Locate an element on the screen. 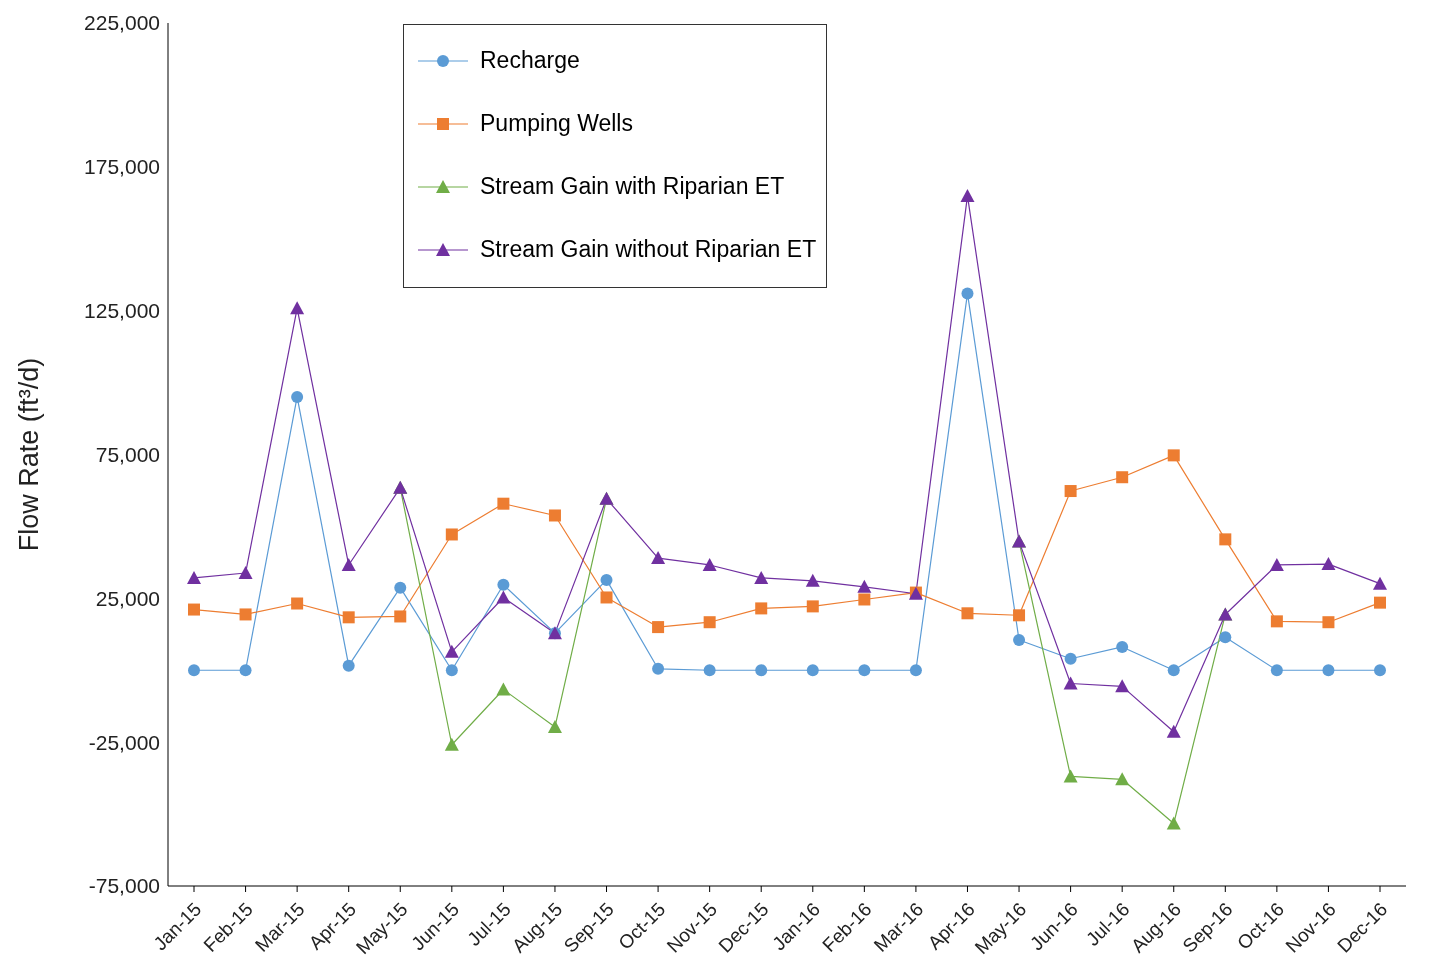 The image size is (1429, 979). legend-label: Stream Gain without Riparian ET is located at coordinates (648, 249).